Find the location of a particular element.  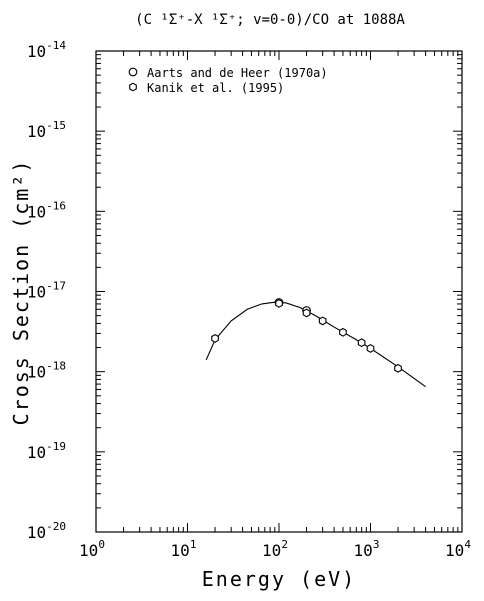

y-tick-label: 10-16 is located at coordinates (46, 210).